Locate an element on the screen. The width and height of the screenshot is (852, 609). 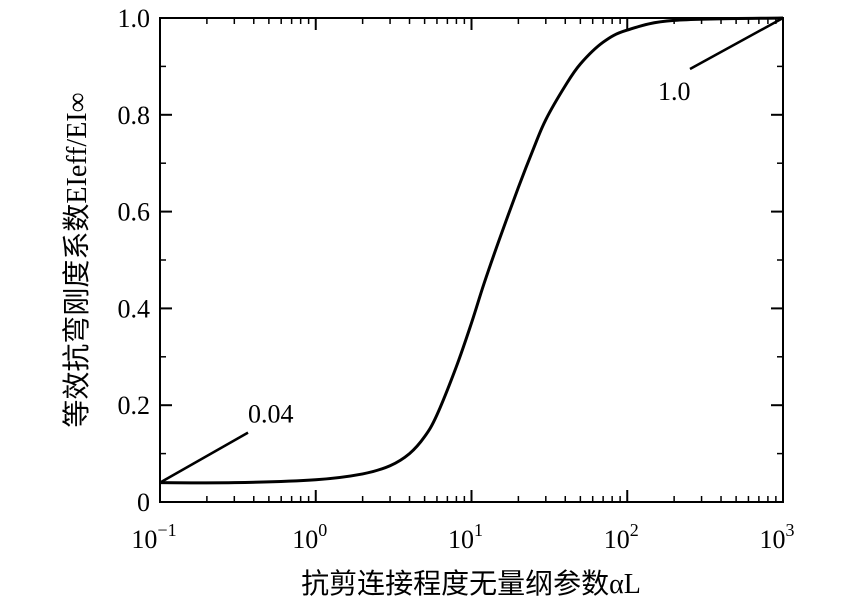
y-axis-title: 等效抗弯刚度系数EIeff/EI∞ is located at coordinates (77, 259).